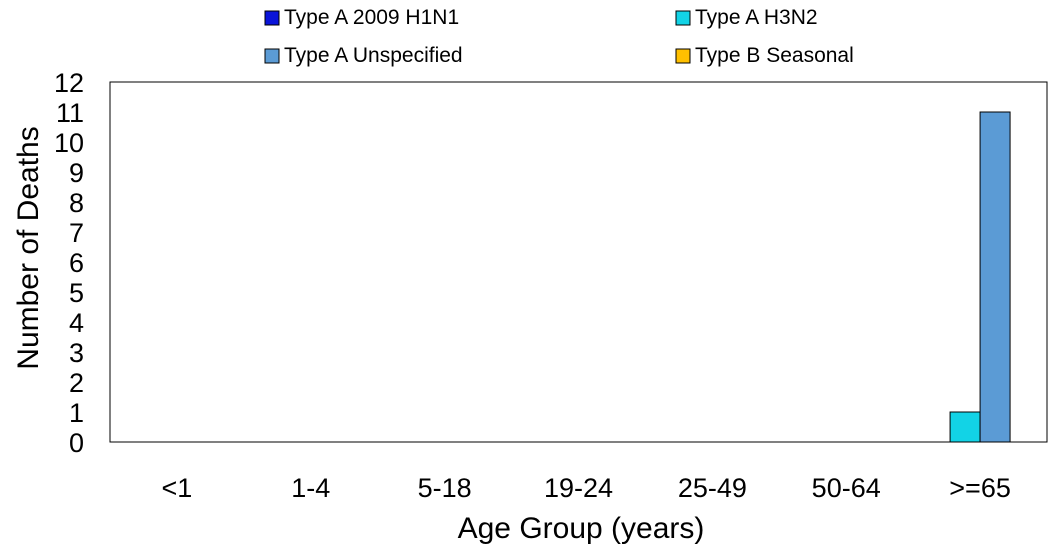 The width and height of the screenshot is (1051, 545). Describe the element at coordinates (995, 277) in the screenshot. I see `bar-type-a-unspecified-ge65` at that location.